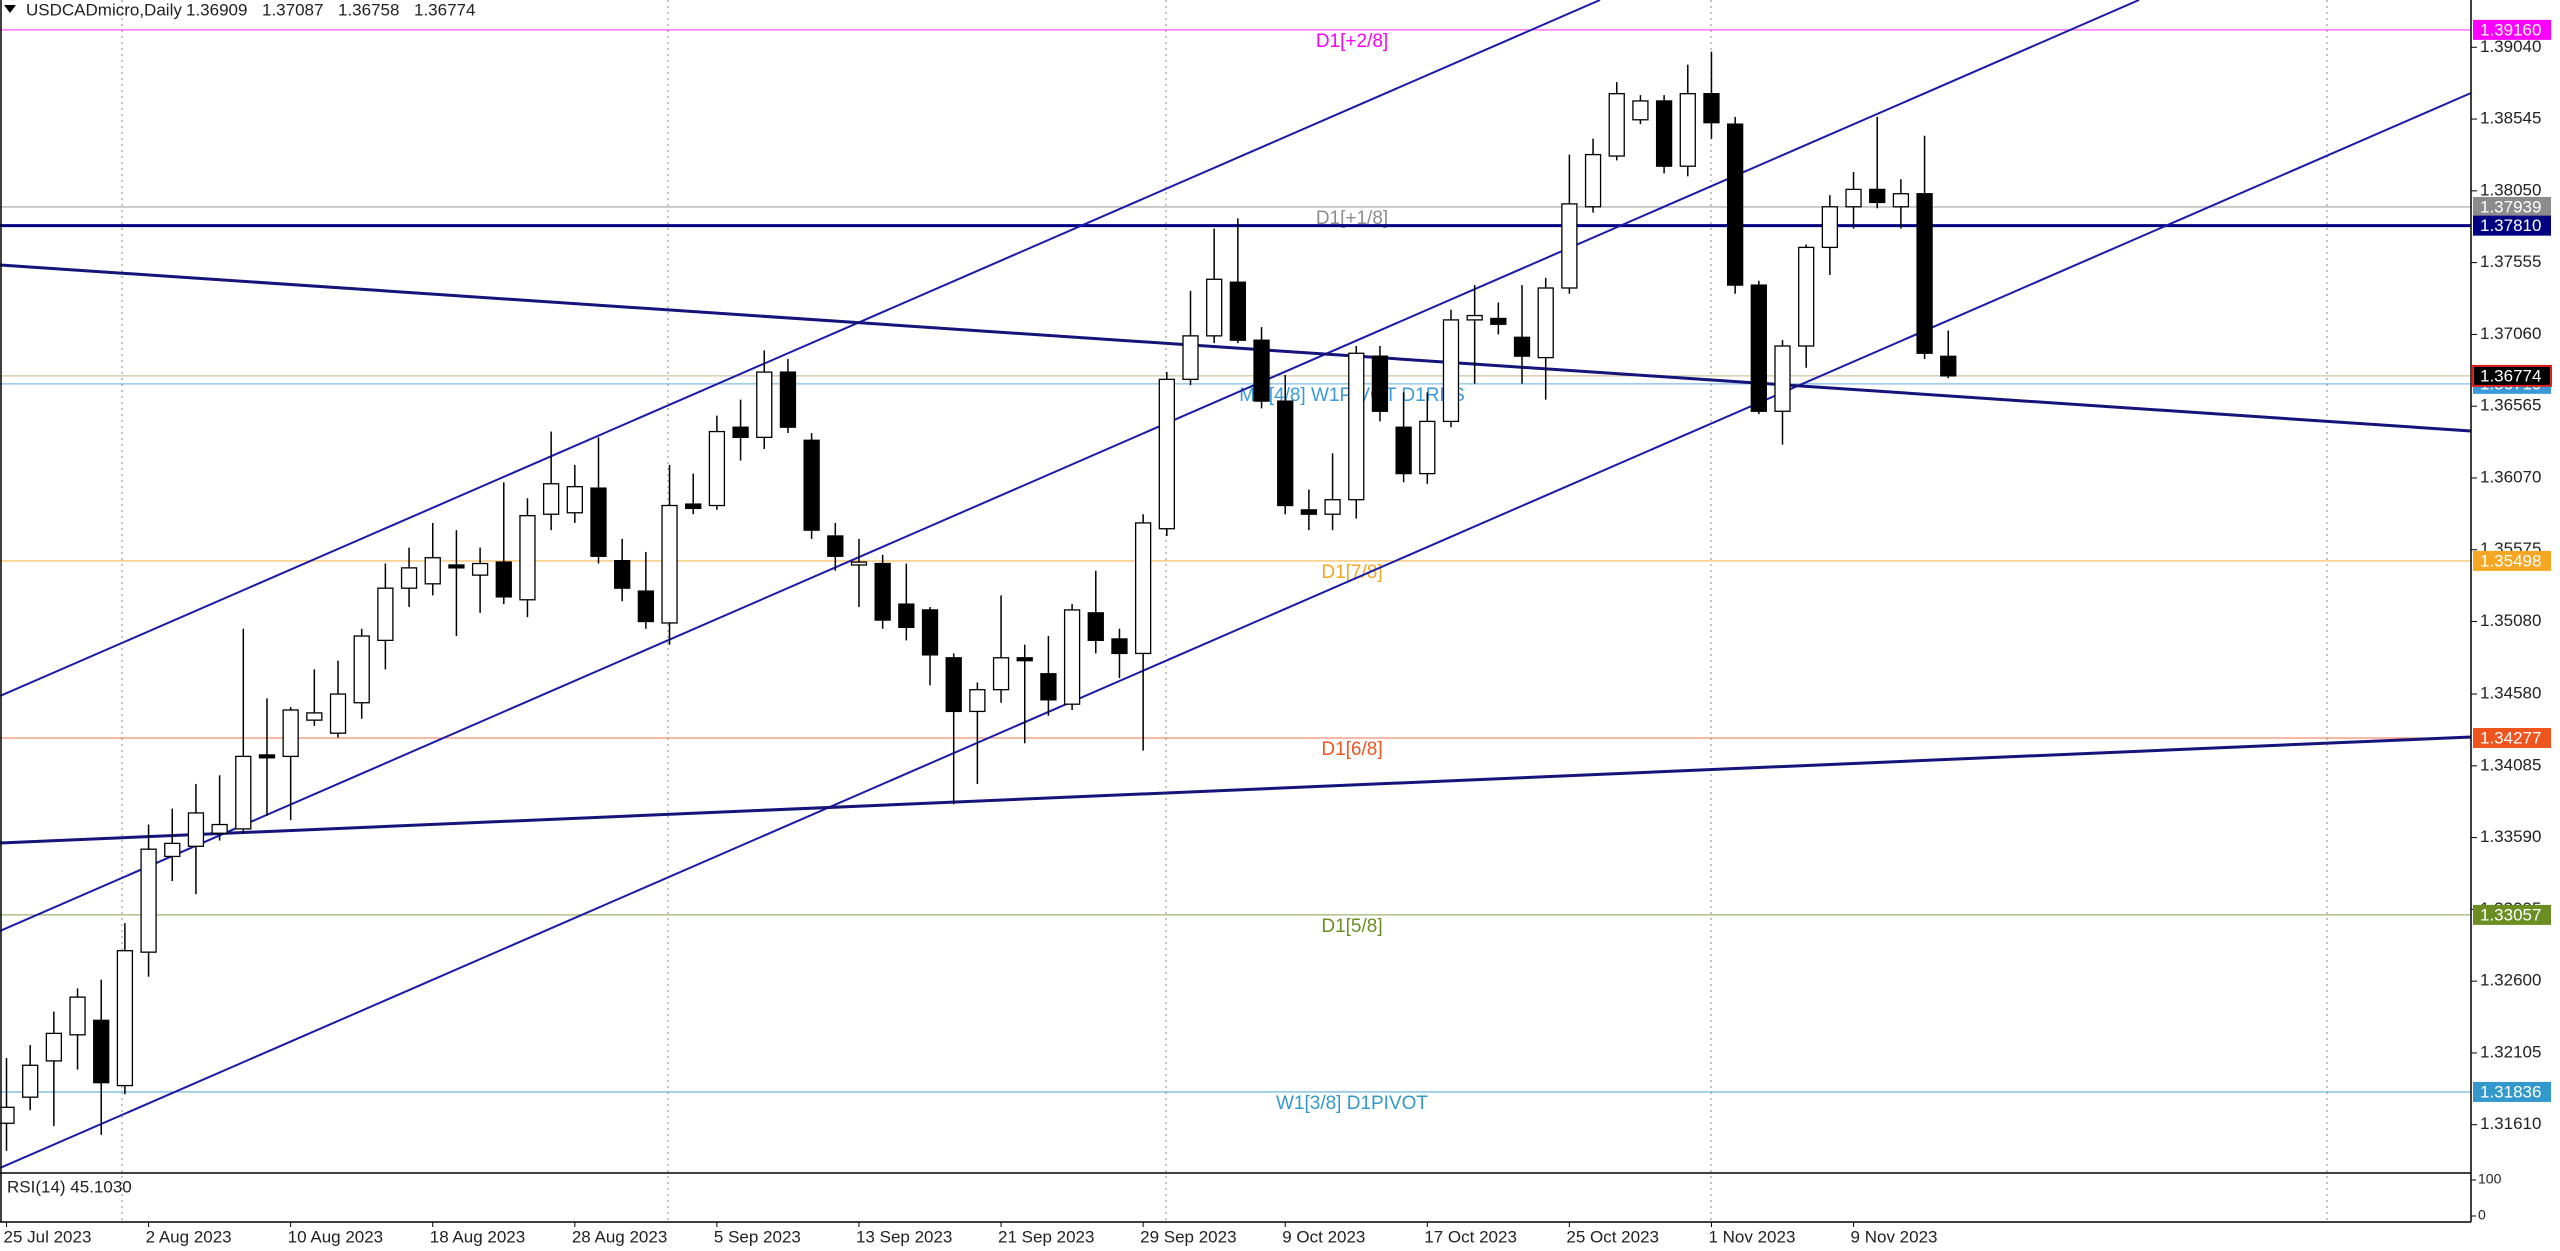 Image resolution: width=2560 pixels, height=1251 pixels. Describe the element at coordinates (2510, 1091) in the screenshot. I see `price-tag-label: 1.31836` at that location.